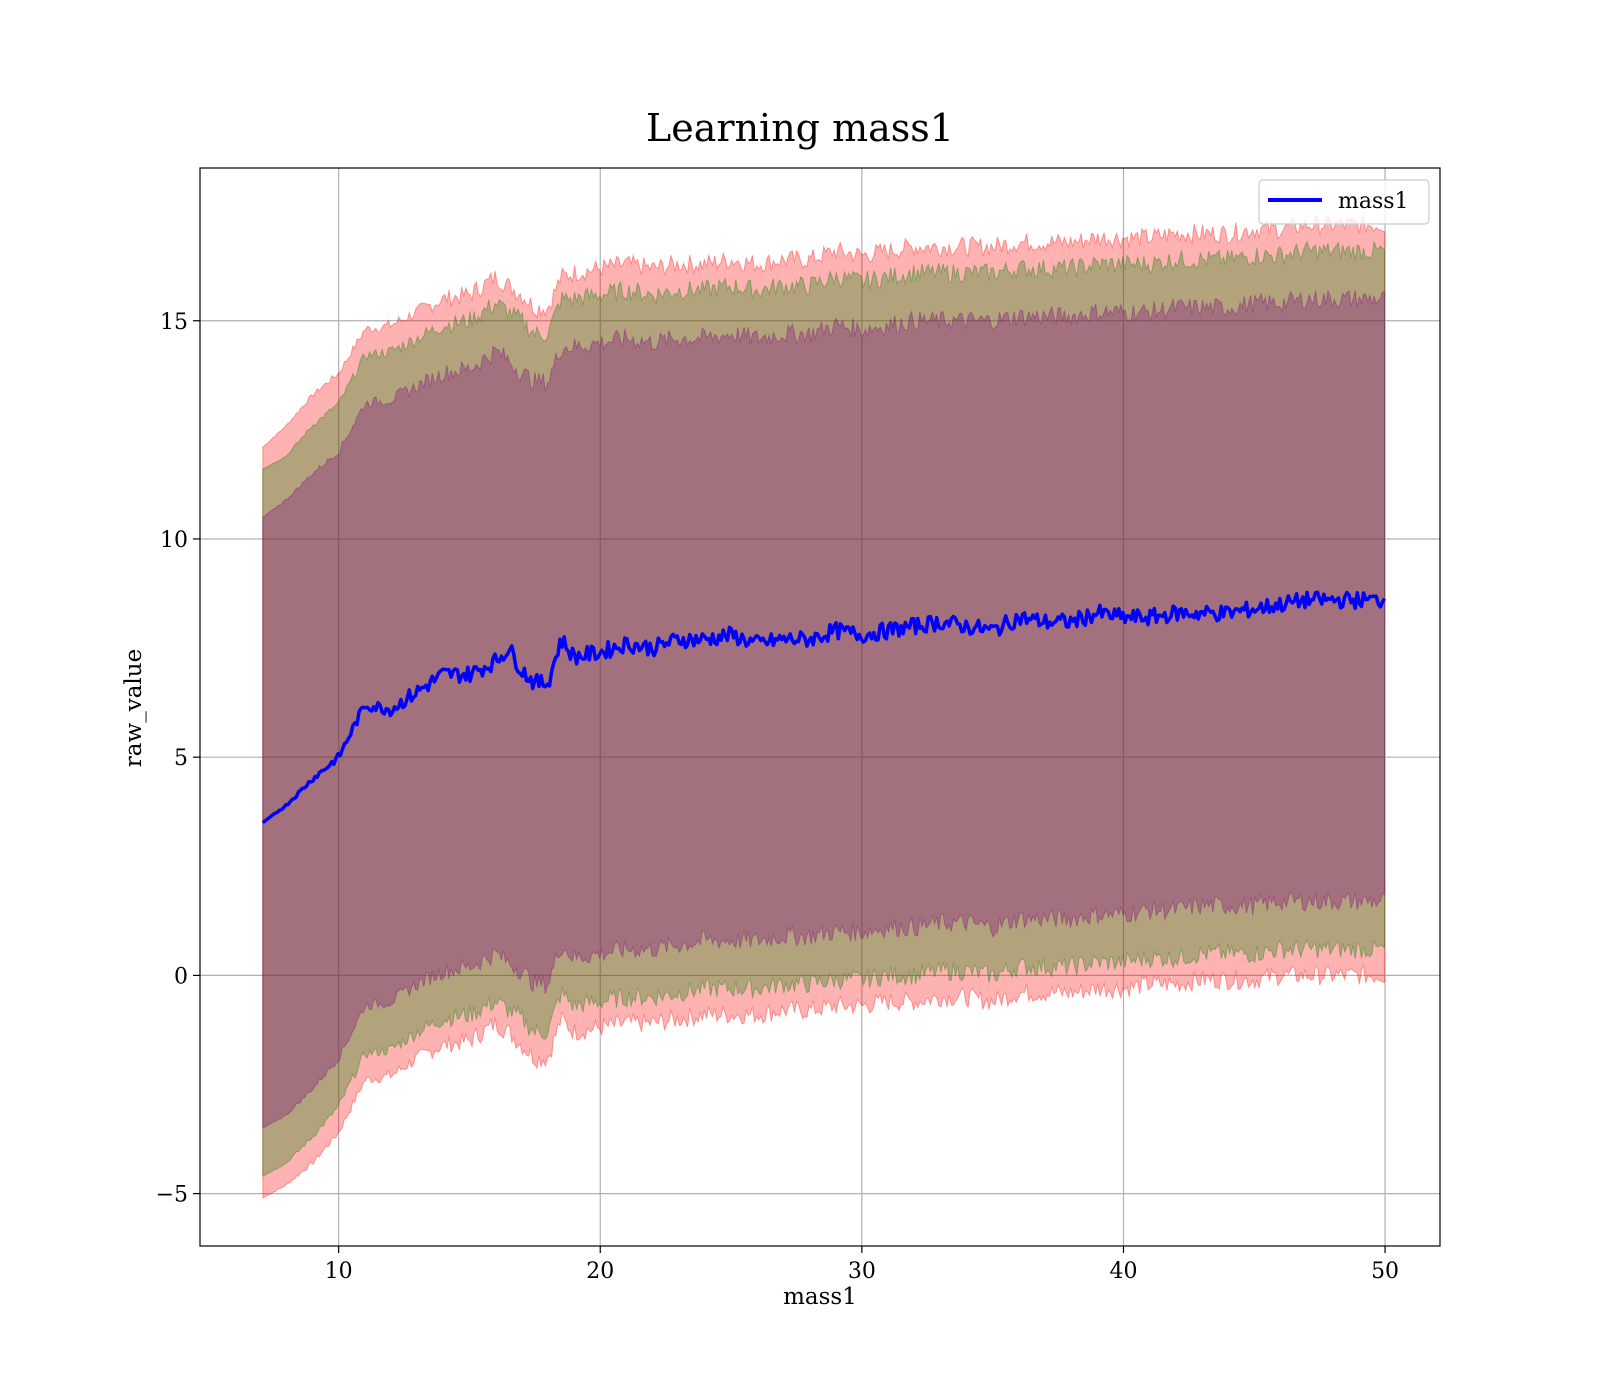  I want to click on x-axis-ticks: 10 20 30 40 50, so click(862, 1265).